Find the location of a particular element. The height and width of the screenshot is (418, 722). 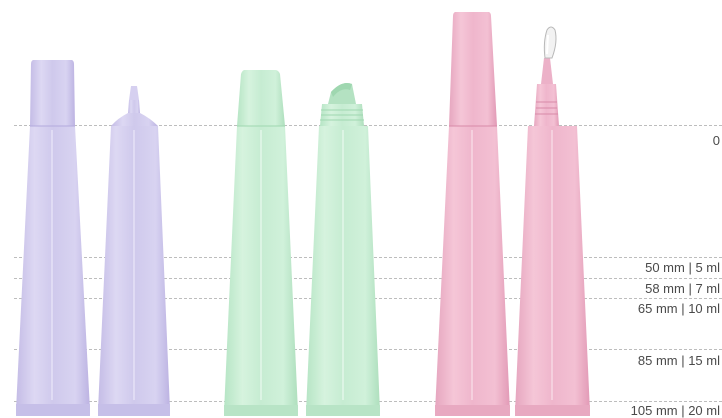

size-label-50mm: 50 mm | 5 ml is located at coordinates (681, 267).